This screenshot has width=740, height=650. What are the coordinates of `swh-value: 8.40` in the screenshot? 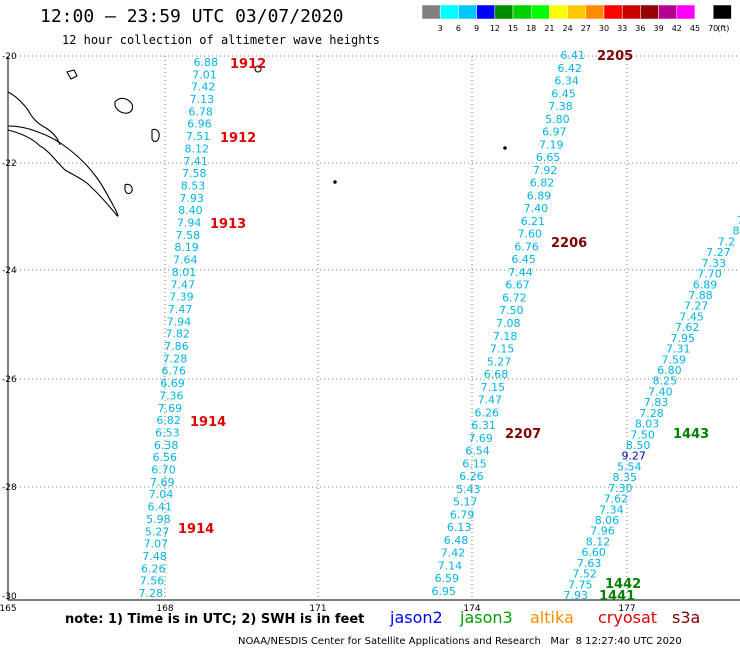 It's located at (190, 210).